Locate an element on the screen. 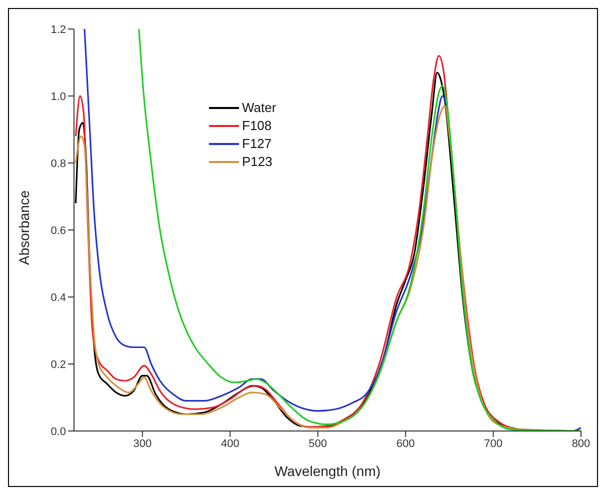 This screenshot has height=495, width=604. legend-label: F127 is located at coordinates (257, 144).